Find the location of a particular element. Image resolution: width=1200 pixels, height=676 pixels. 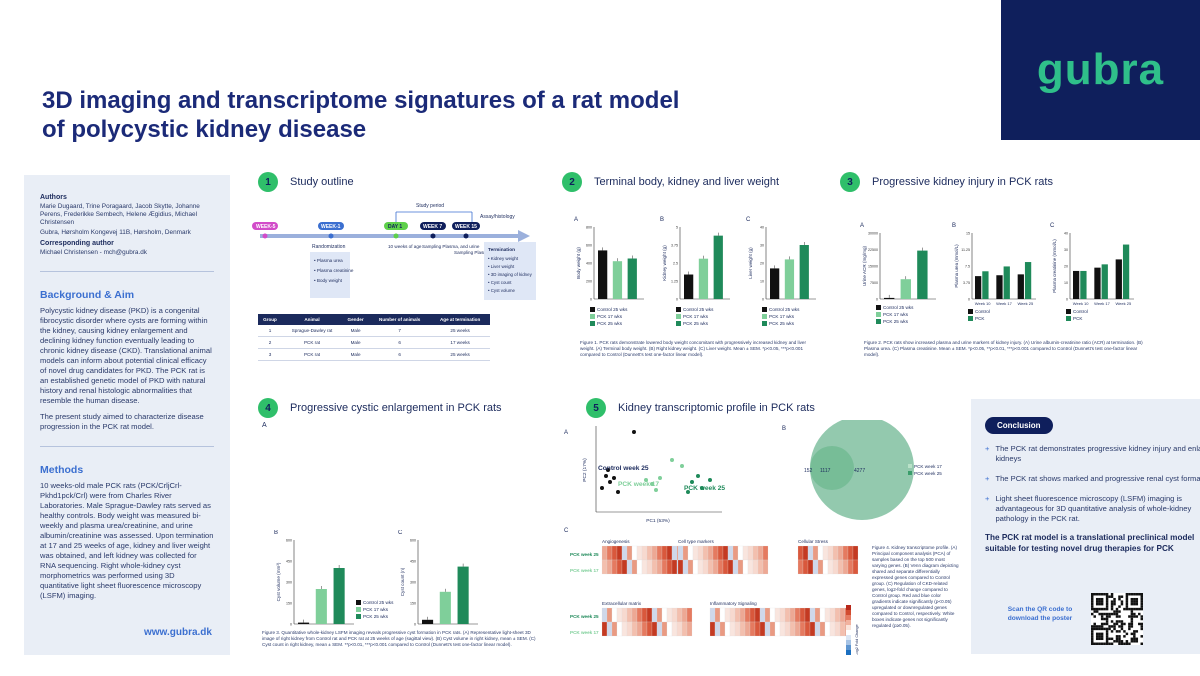

table-cell: 25 weeks is located at coordinates (460, 354).